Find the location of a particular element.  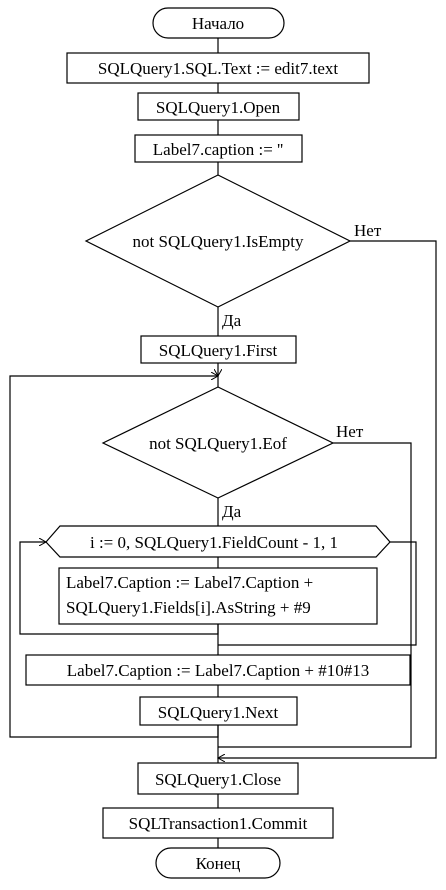

end-terminator is located at coordinates (218, 863).